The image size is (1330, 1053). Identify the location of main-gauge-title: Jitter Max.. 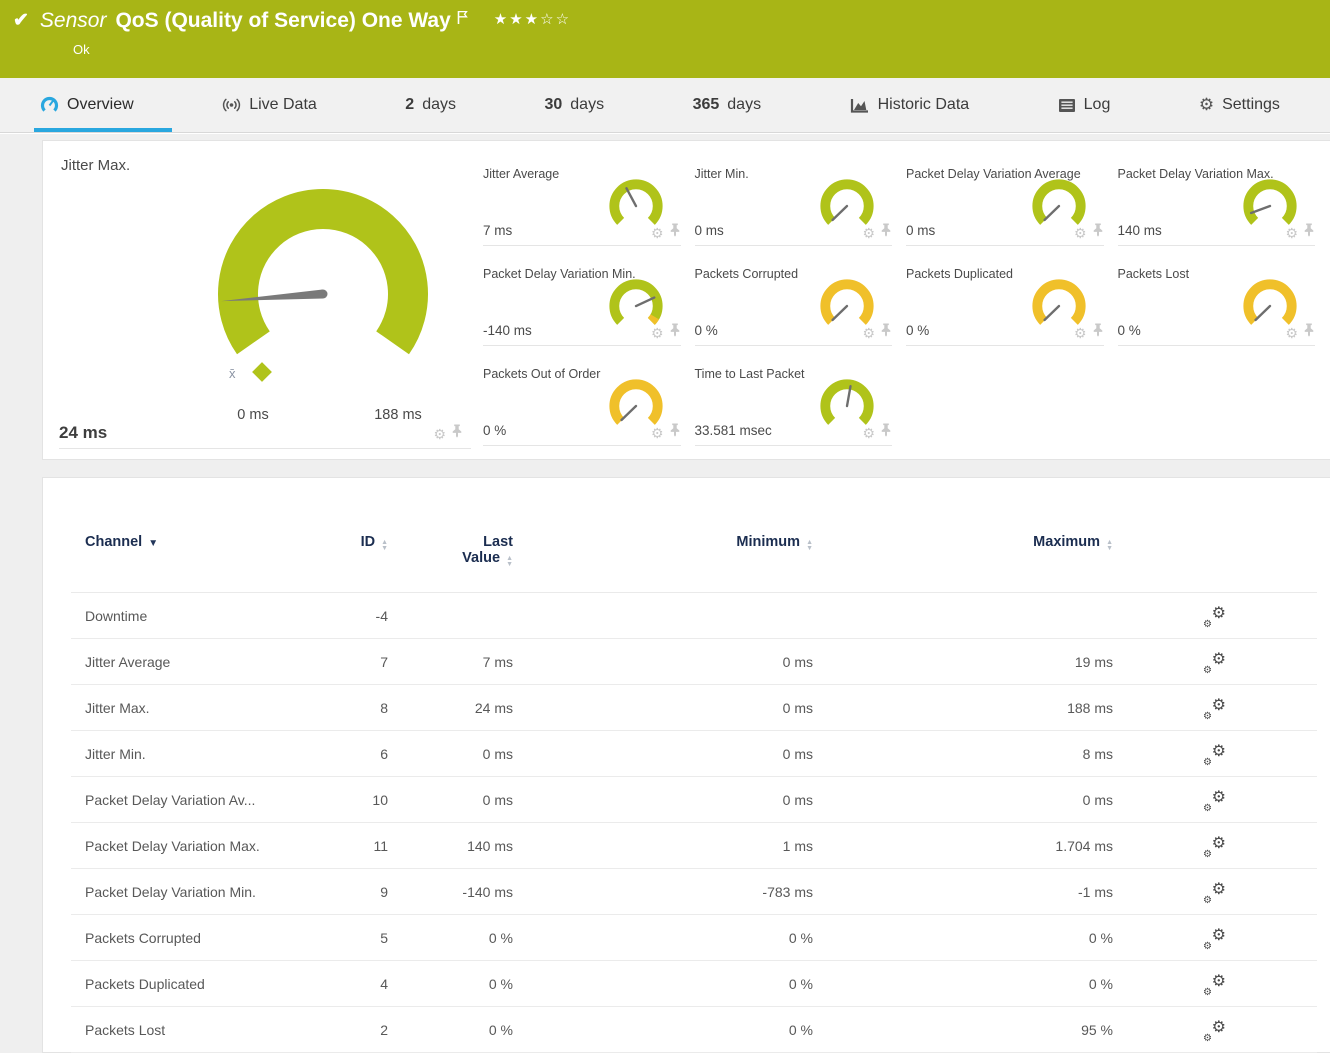
(96, 165).